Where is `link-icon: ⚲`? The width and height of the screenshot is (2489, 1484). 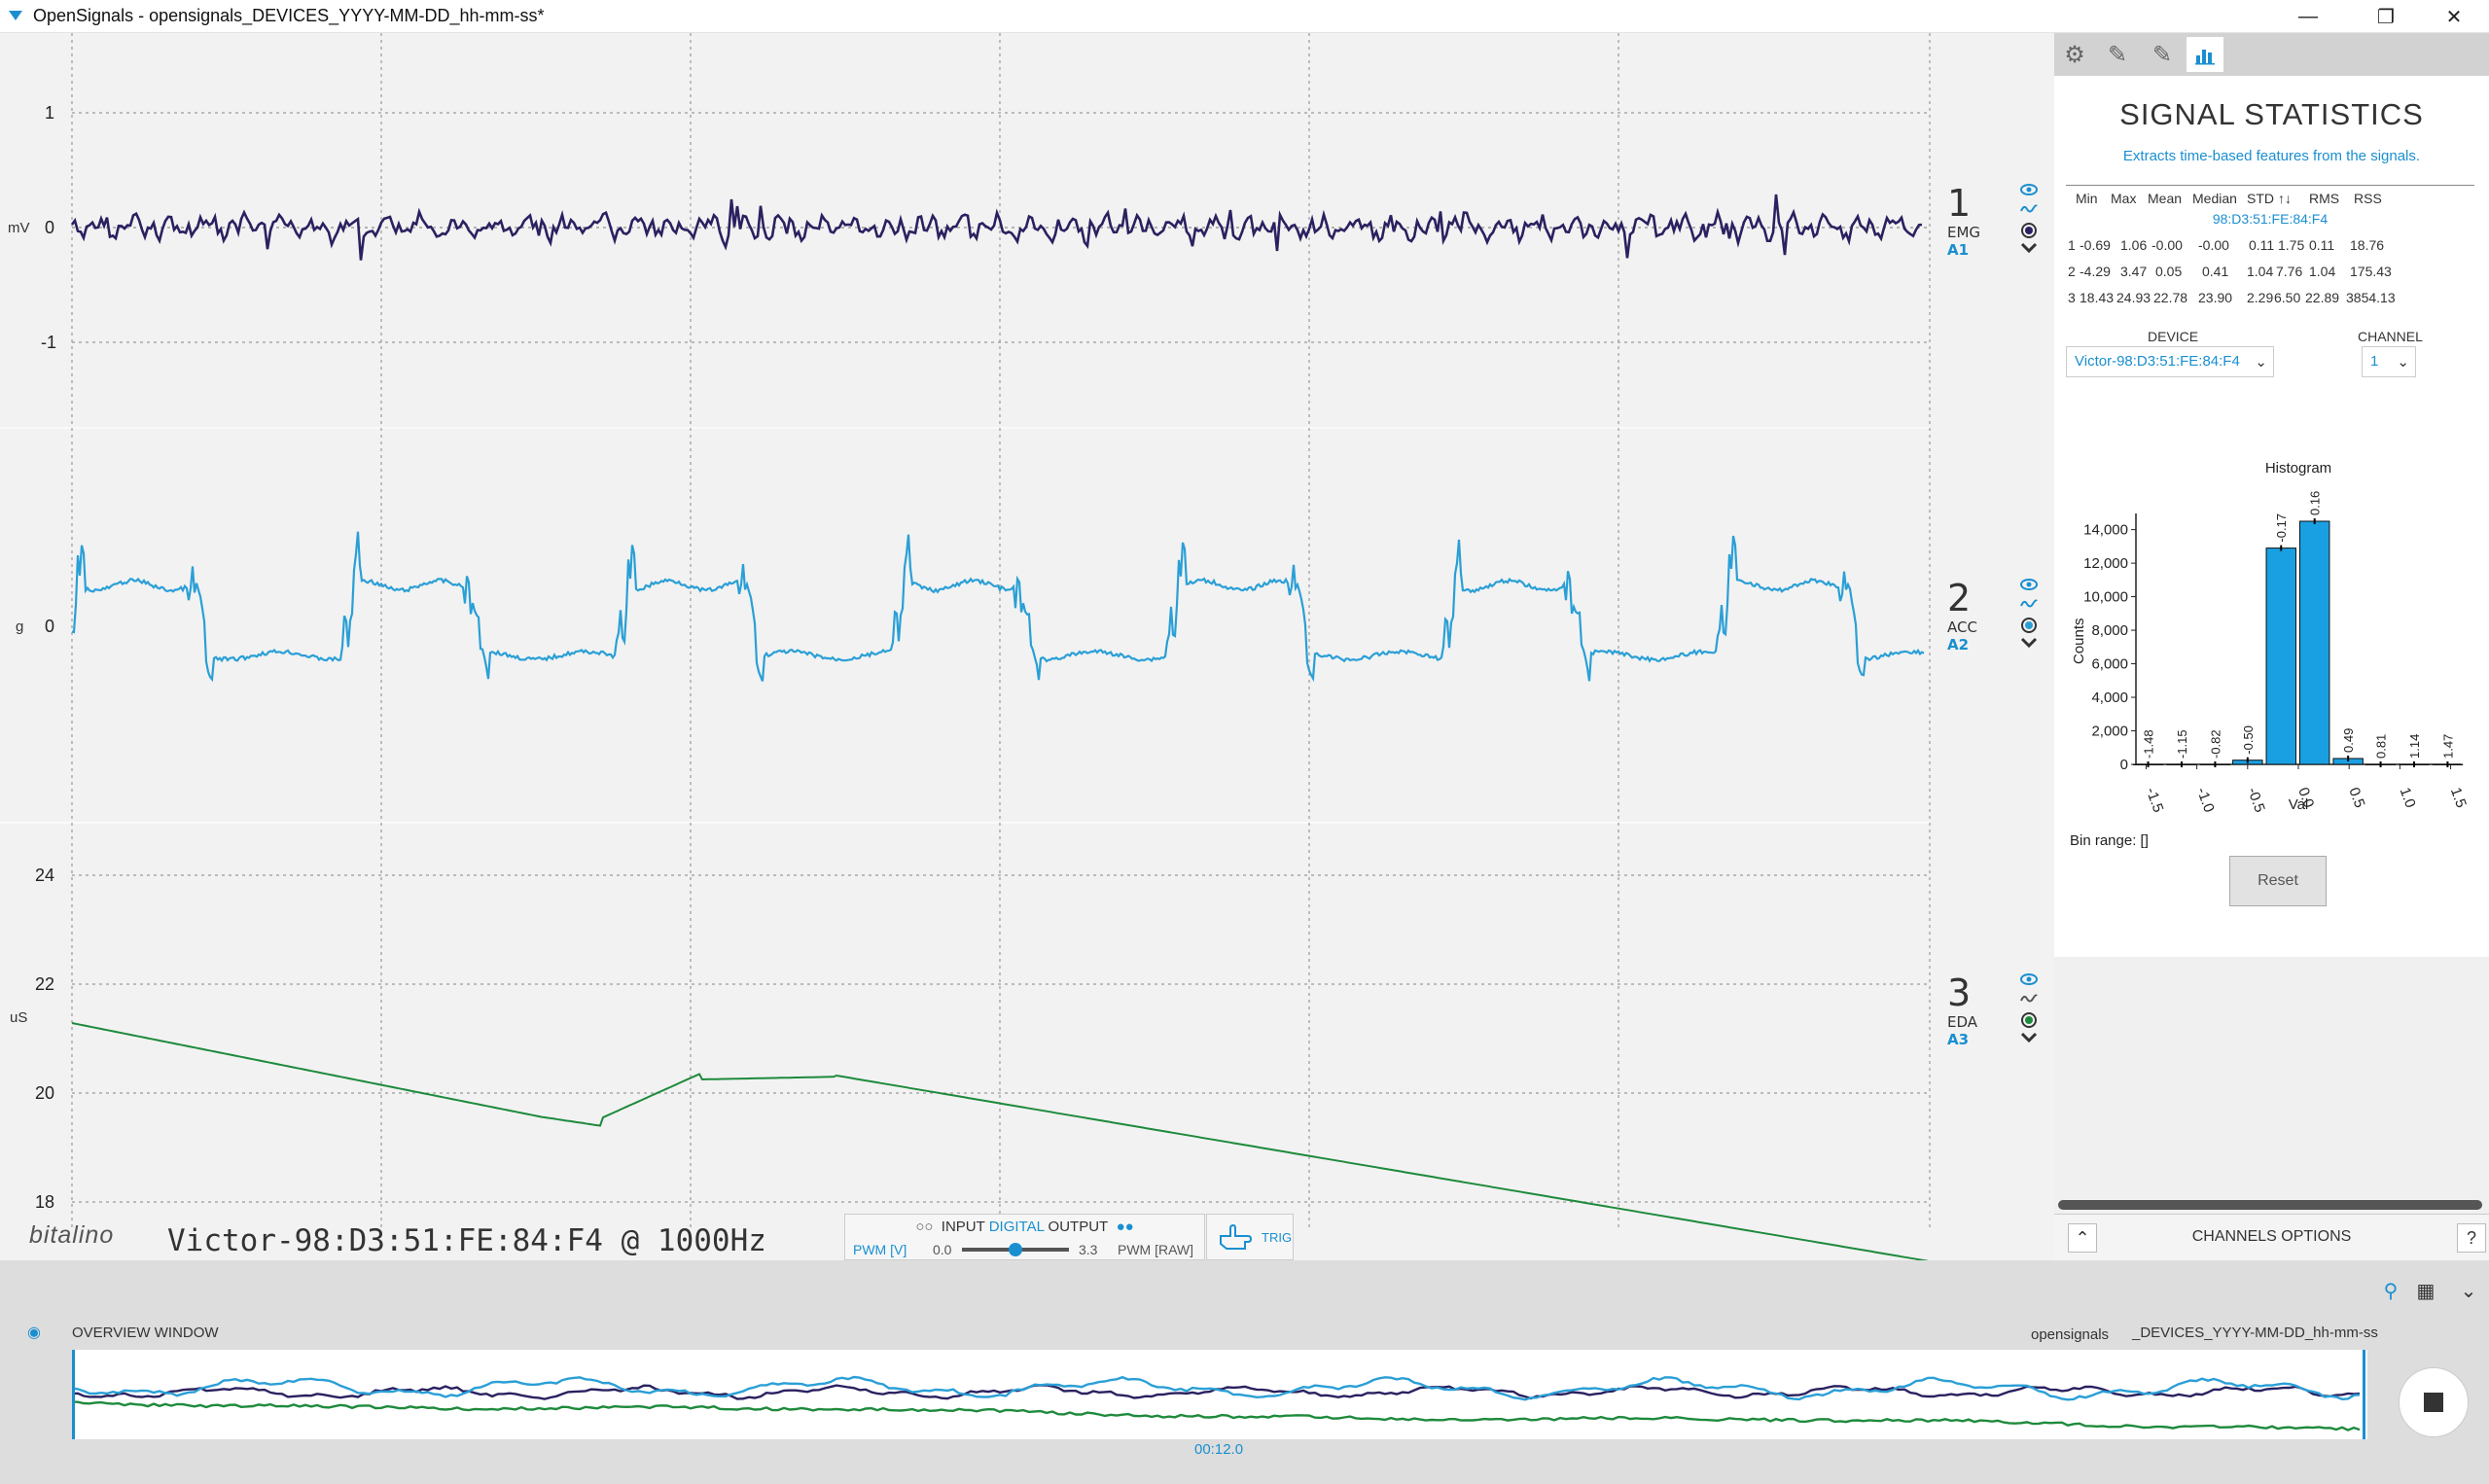
link-icon: ⚲ is located at coordinates (2391, 1291).